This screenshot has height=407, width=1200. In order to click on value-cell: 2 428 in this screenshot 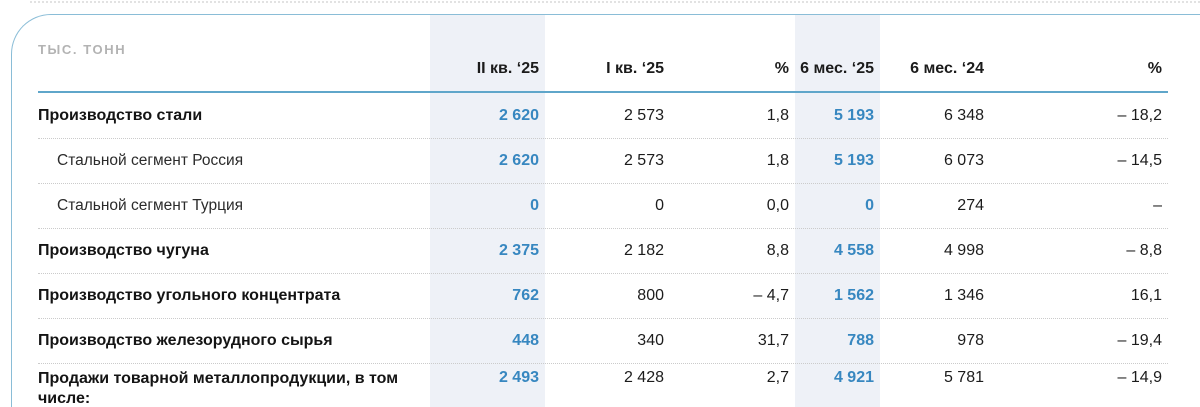, I will do `click(643, 377)`.